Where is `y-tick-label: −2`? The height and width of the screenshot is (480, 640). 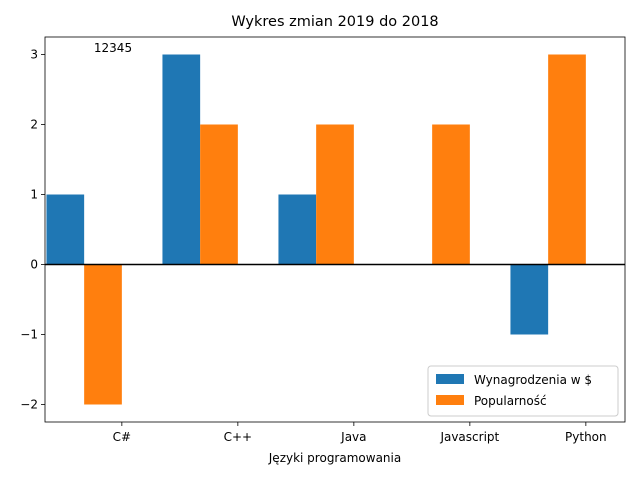
y-tick-label: −2 is located at coordinates (29, 405).